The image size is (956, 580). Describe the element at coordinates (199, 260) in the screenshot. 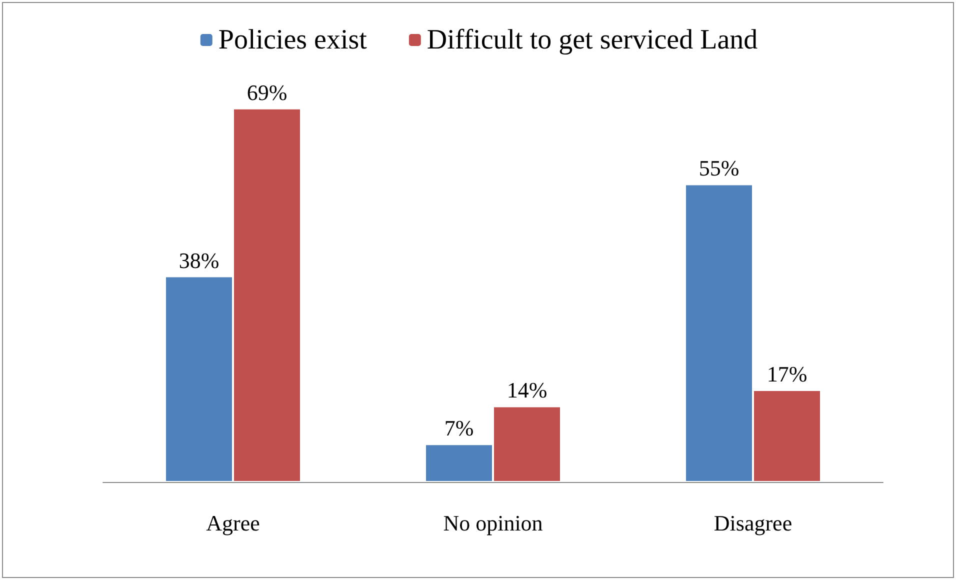

I see `data-label: 38%` at that location.